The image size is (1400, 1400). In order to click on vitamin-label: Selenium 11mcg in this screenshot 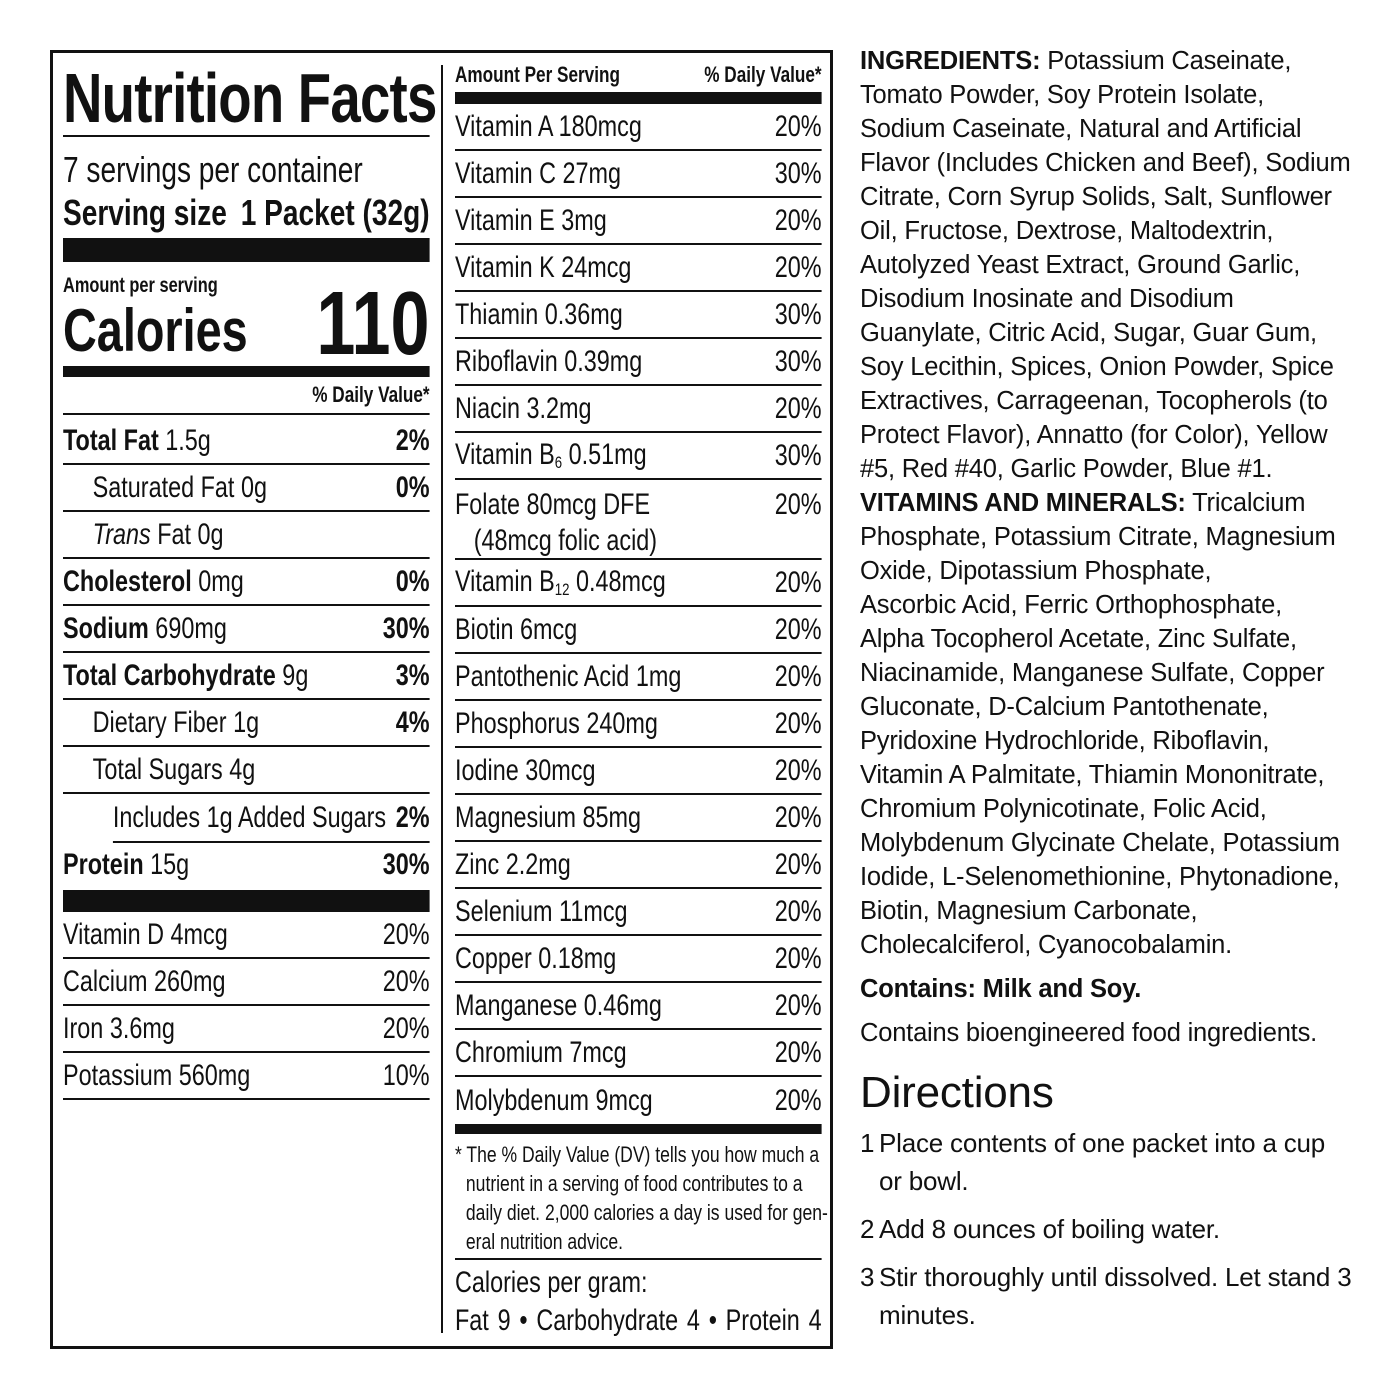, I will do `click(541, 912)`.